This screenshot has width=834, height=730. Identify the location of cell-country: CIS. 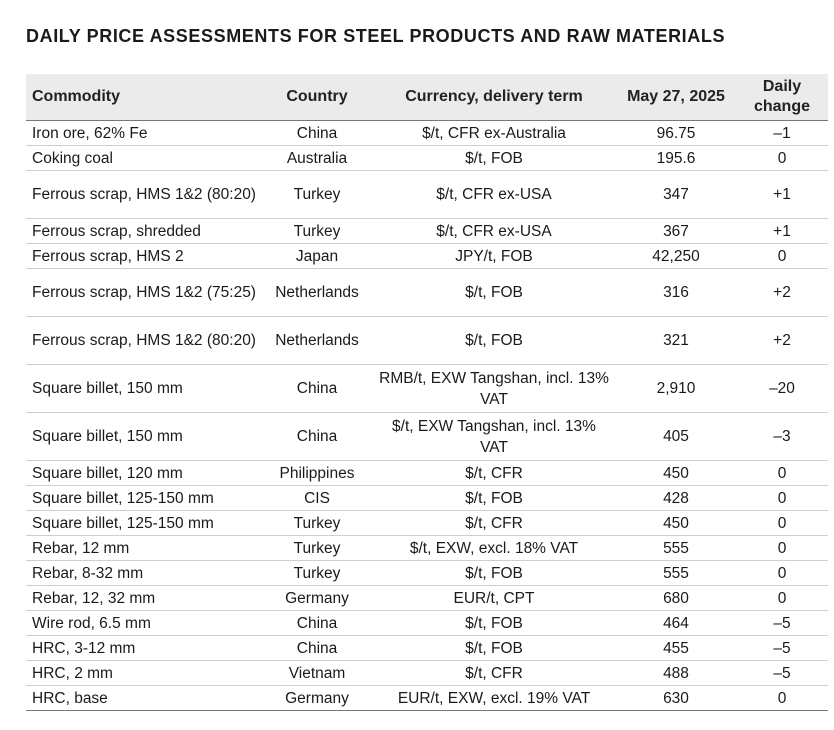
(317, 498).